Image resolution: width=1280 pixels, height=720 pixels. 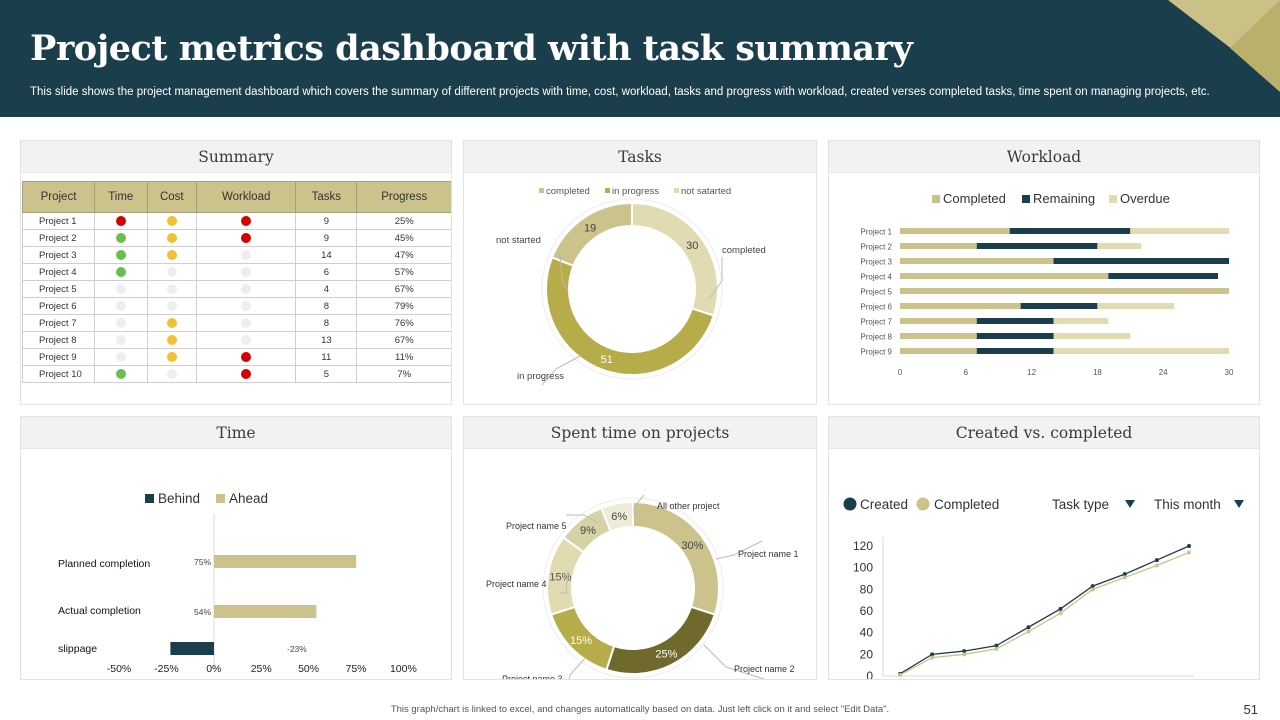 What do you see at coordinates (58, 238) in the screenshot?
I see `project-name-cell: Project 2` at bounding box center [58, 238].